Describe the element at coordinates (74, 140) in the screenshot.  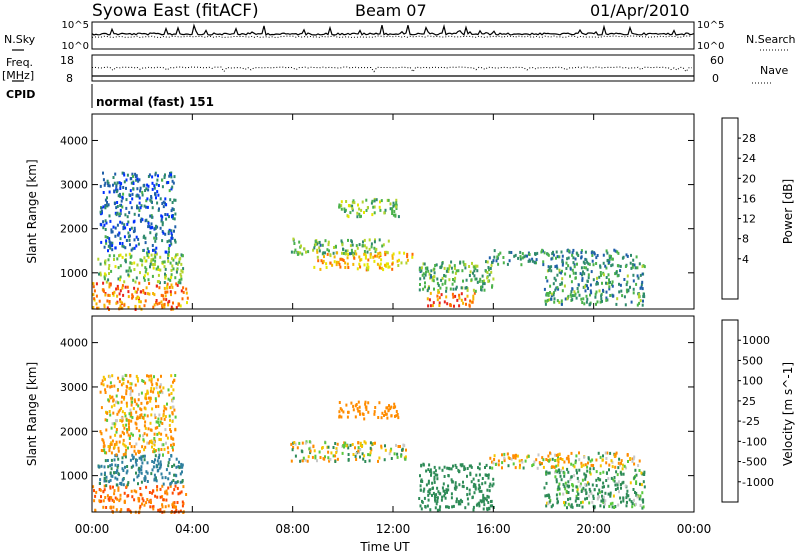
I see `y-tick-label: 4000` at that location.